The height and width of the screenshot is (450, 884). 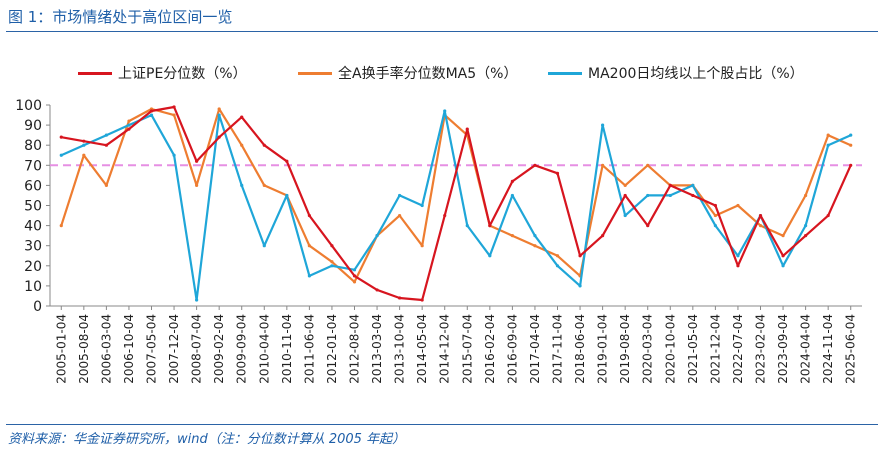 I want to click on y-tick-label: 40, so click(x=33, y=227).